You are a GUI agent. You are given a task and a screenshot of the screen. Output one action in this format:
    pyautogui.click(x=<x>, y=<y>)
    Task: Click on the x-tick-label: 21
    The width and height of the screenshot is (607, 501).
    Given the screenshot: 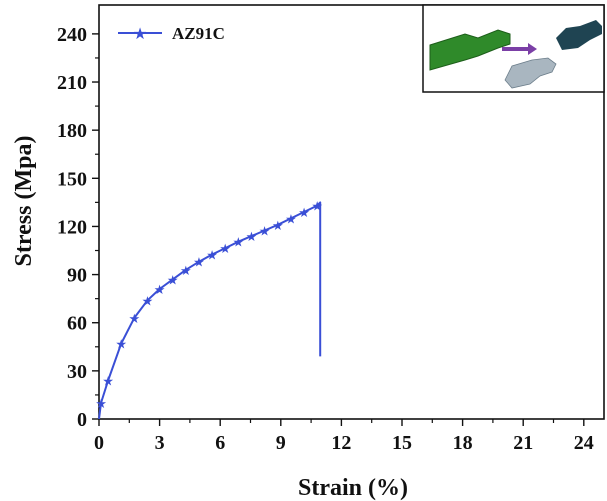 What is the action you would take?
    pyautogui.click(x=523, y=443)
    